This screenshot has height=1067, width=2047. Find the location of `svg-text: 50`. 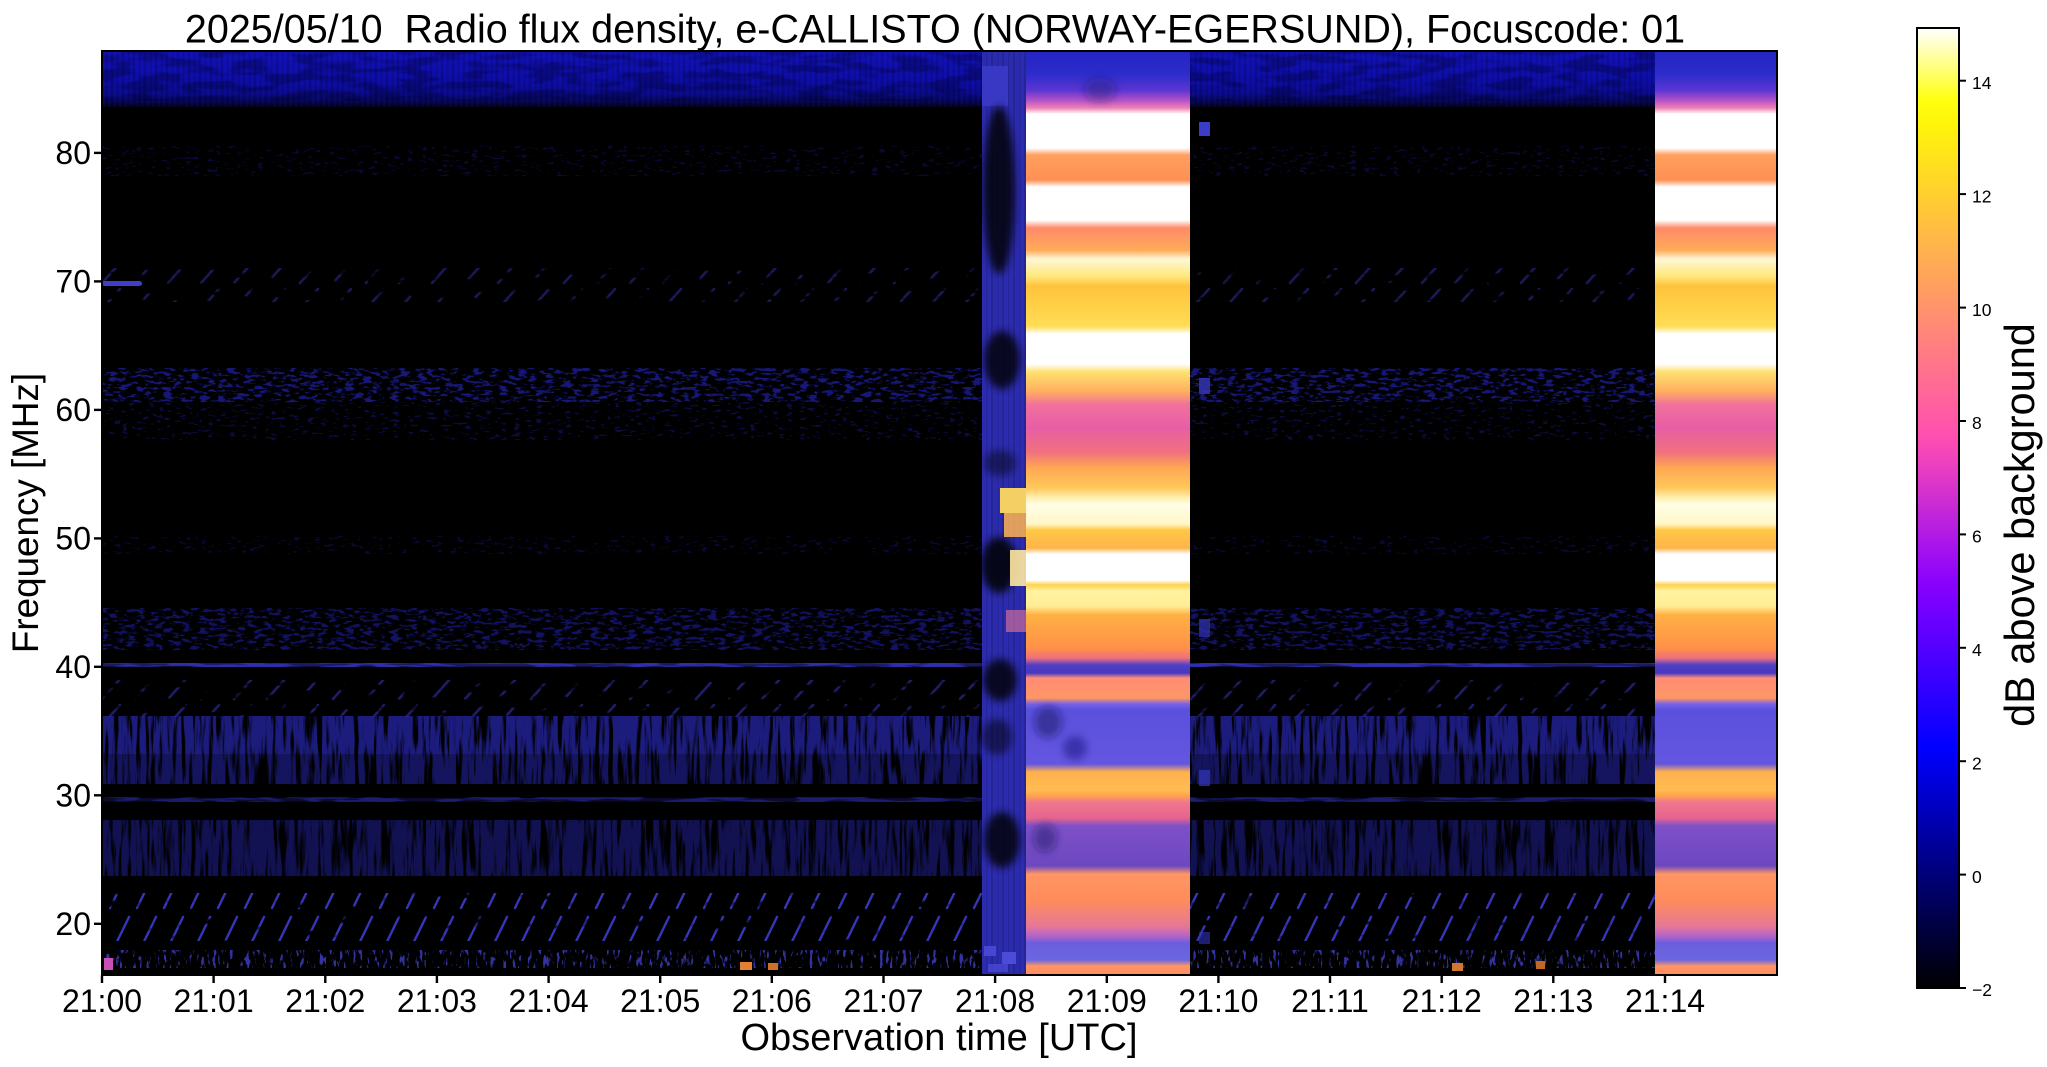

svg-text: 50 is located at coordinates (73, 539).